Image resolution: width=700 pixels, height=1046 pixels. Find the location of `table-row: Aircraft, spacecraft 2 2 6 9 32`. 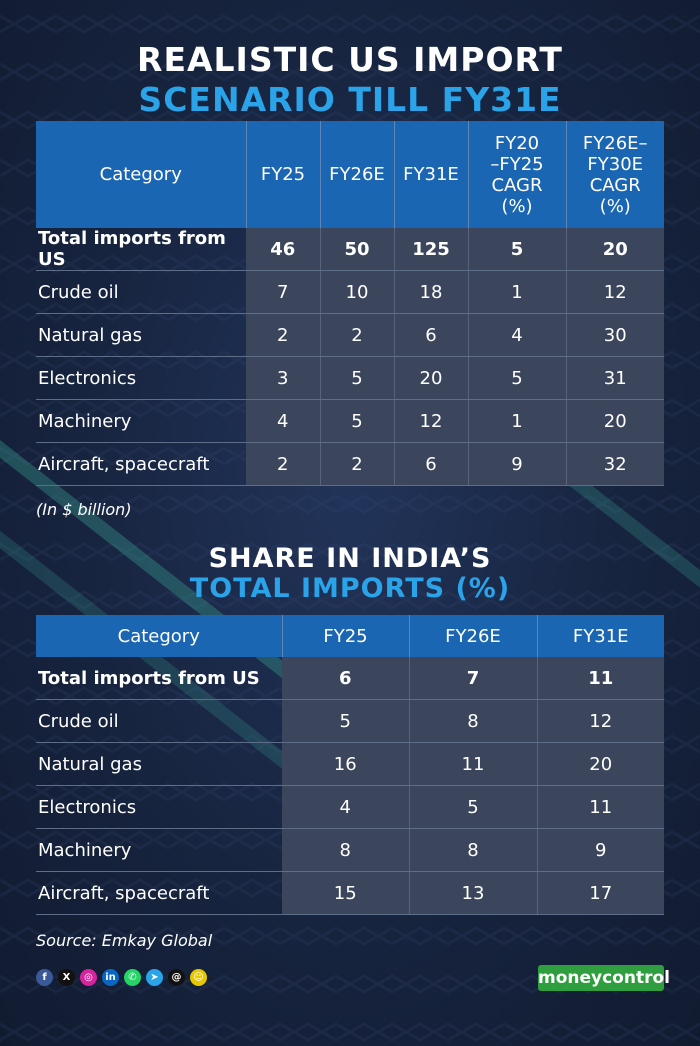

table-row: Aircraft, spacecraft 2 2 6 9 32 is located at coordinates (350, 464).